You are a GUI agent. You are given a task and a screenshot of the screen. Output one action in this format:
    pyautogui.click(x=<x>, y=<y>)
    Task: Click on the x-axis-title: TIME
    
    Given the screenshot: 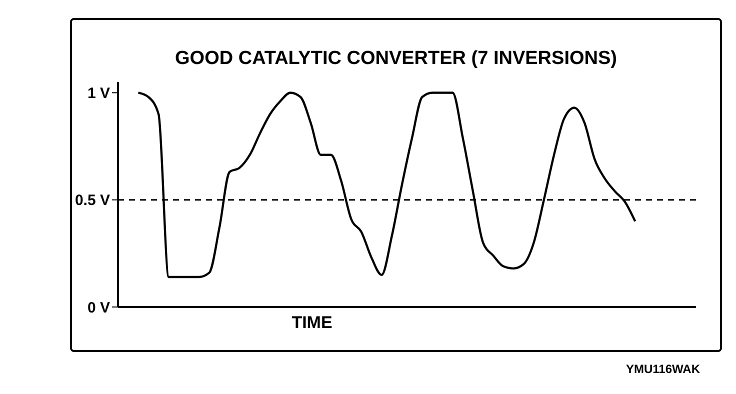 What is the action you would take?
    pyautogui.click(x=312, y=323)
    